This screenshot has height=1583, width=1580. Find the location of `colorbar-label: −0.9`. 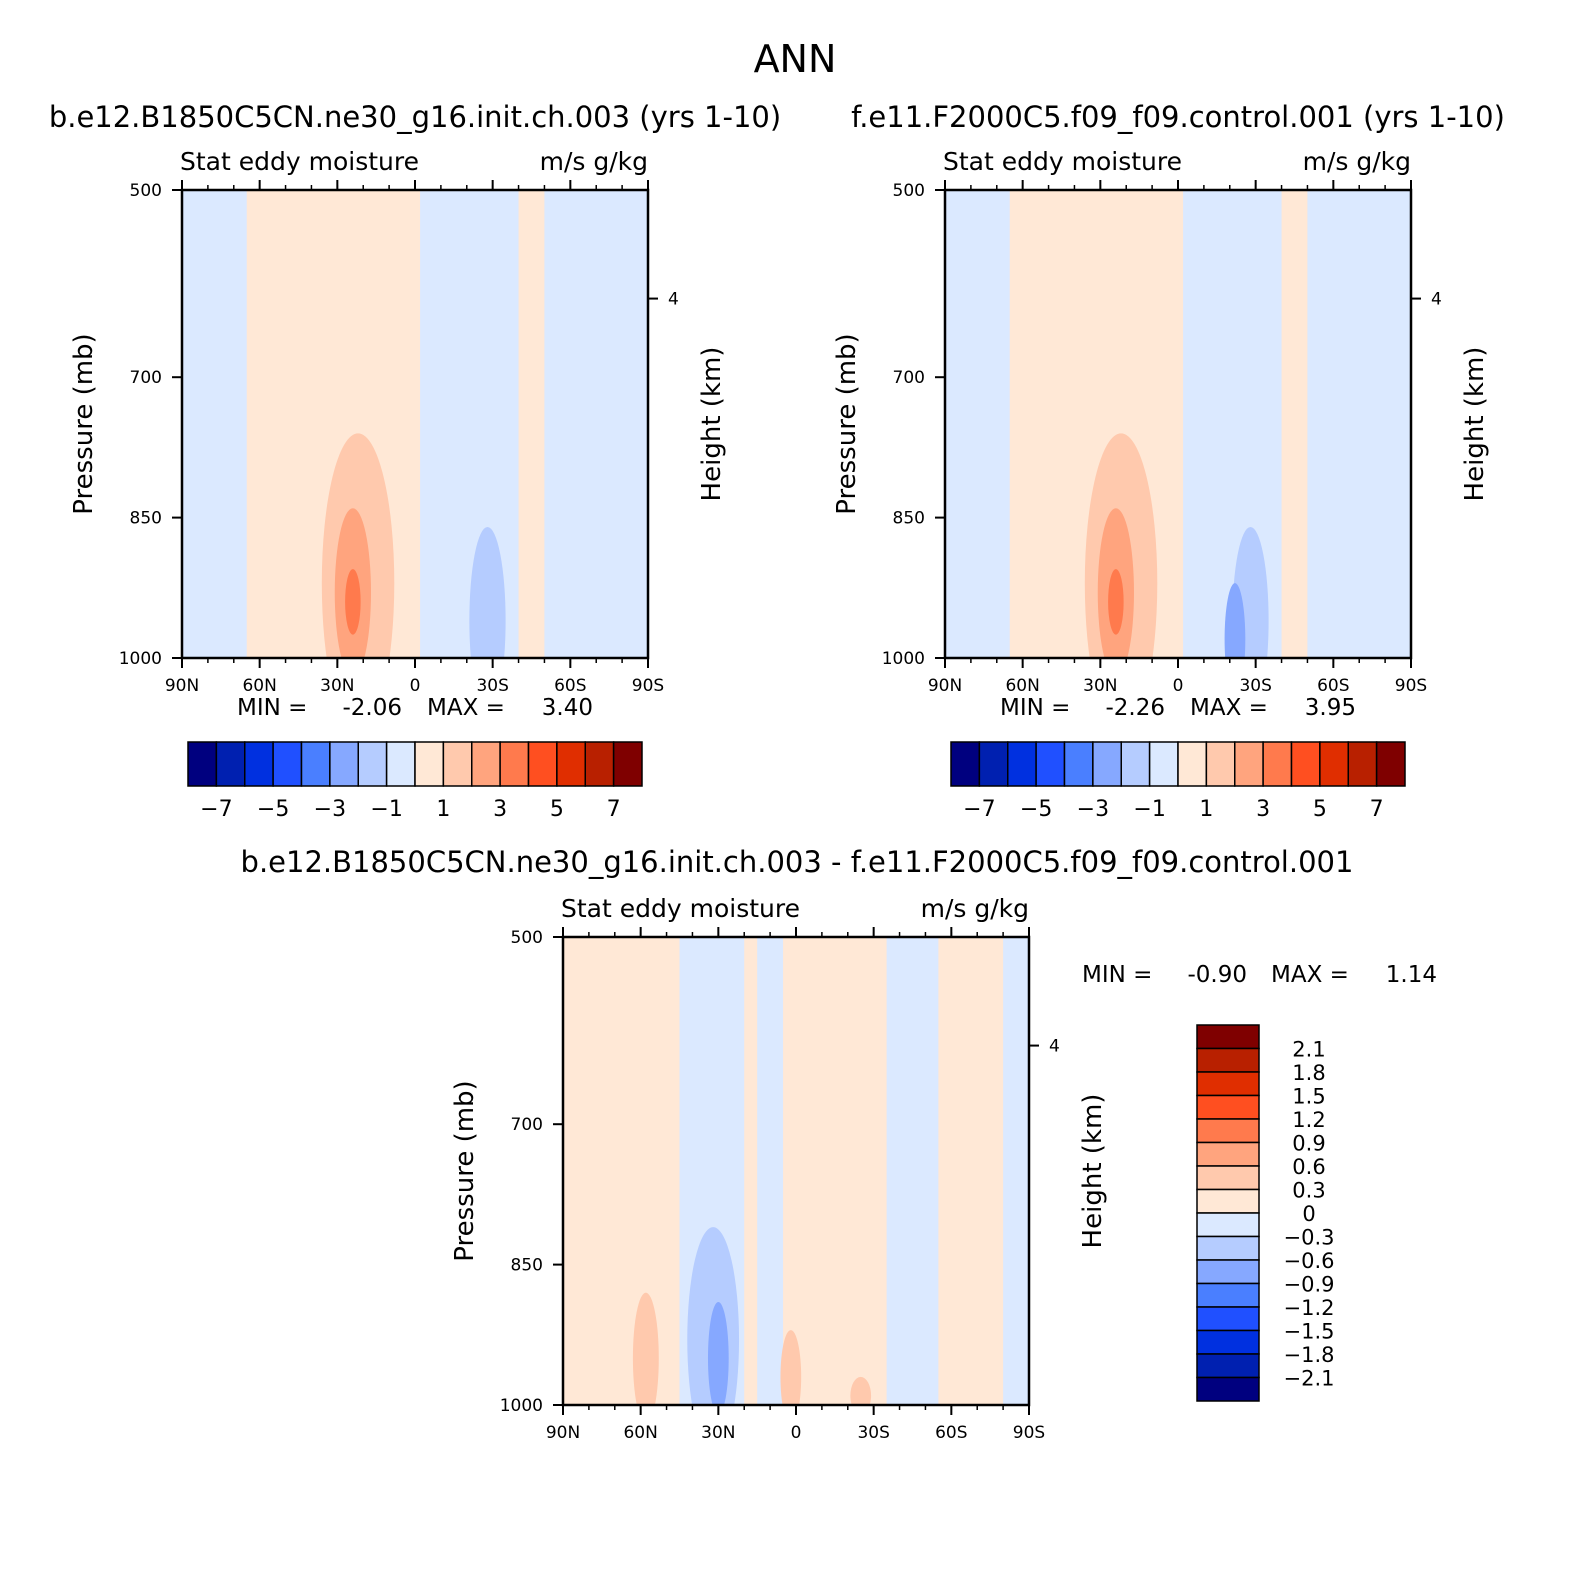

colorbar-label: −0.9 is located at coordinates (1309, 1285).